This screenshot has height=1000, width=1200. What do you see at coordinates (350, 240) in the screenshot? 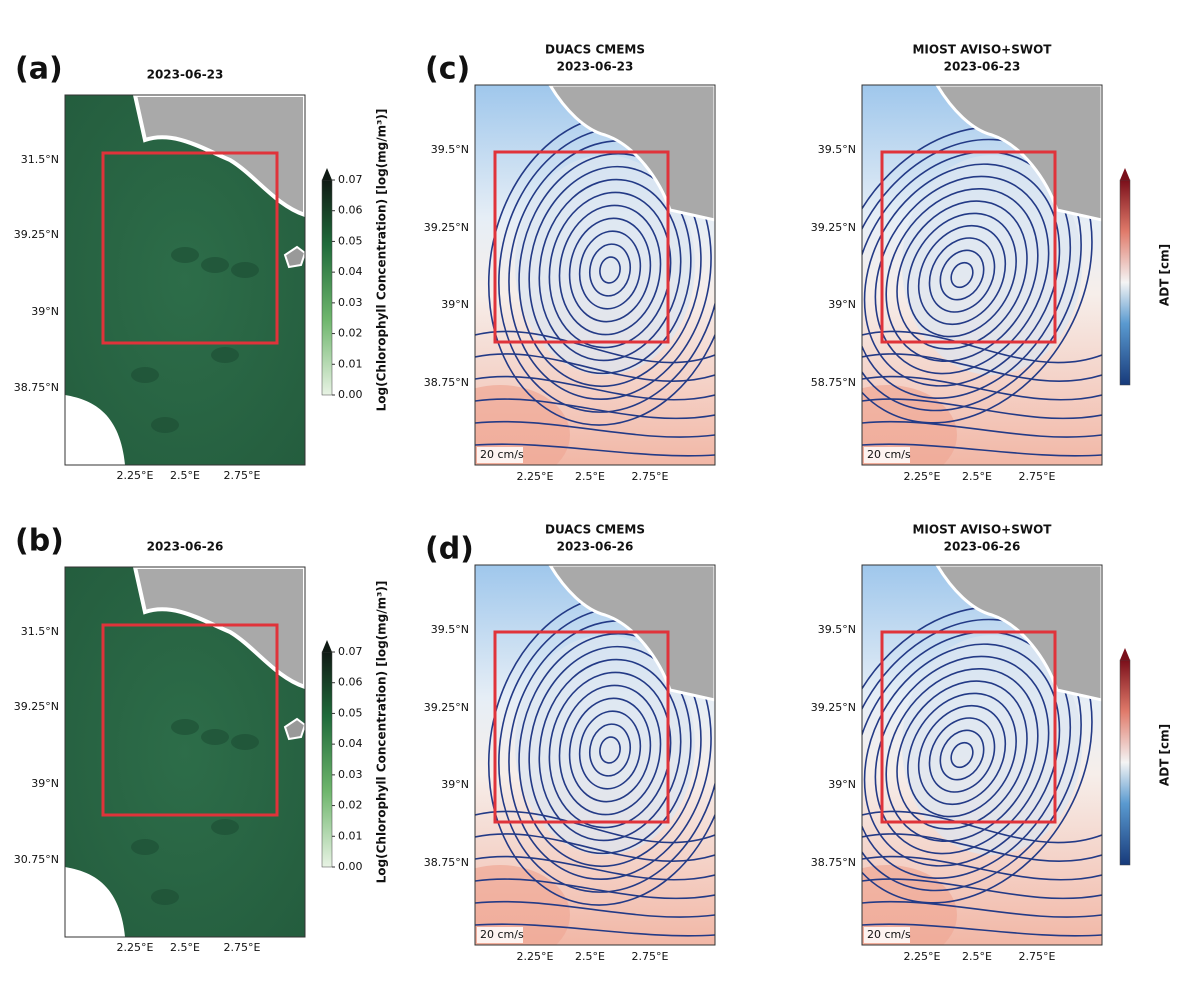
I see `colorbar-tick-label: 0.05` at bounding box center [350, 240].